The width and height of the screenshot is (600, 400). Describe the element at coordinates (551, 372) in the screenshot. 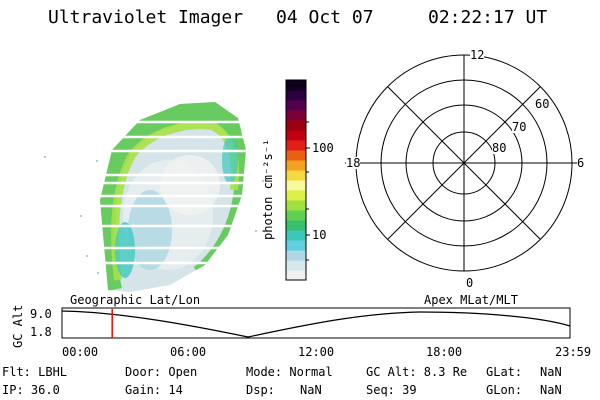

I see `status-glat-value: NaN` at that location.